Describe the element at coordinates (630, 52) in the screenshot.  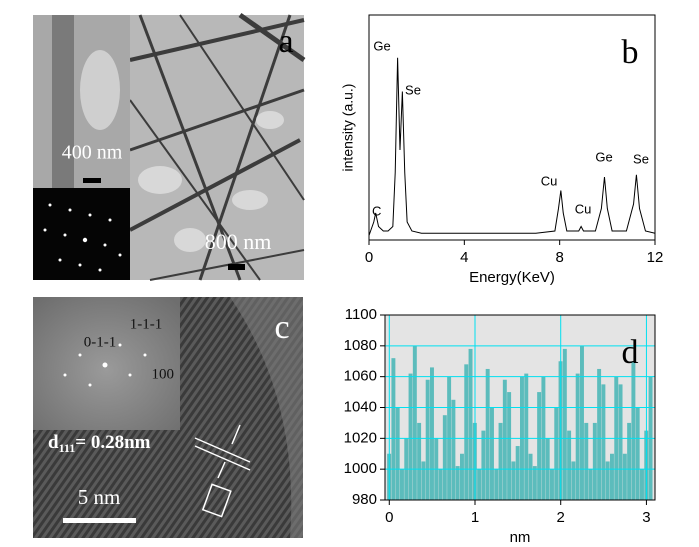
I see `panel-label: b` at that location.